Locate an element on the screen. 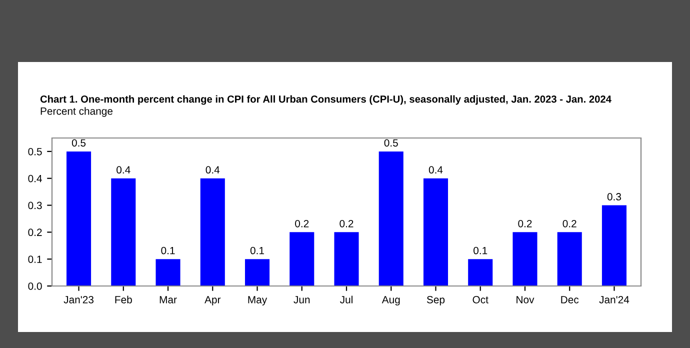 This screenshot has height=348, width=690. x-tick-label: Jan'24 is located at coordinates (614, 300).